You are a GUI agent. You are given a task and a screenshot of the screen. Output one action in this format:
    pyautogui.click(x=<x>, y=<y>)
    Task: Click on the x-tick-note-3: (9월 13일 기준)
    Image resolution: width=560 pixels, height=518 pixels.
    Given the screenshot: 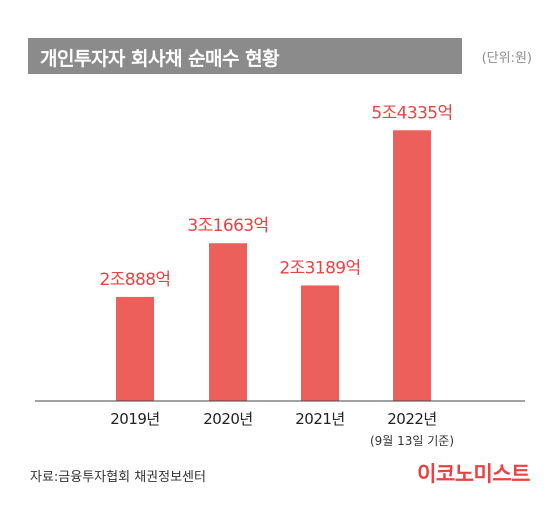 What is the action you would take?
    pyautogui.click(x=412, y=441)
    